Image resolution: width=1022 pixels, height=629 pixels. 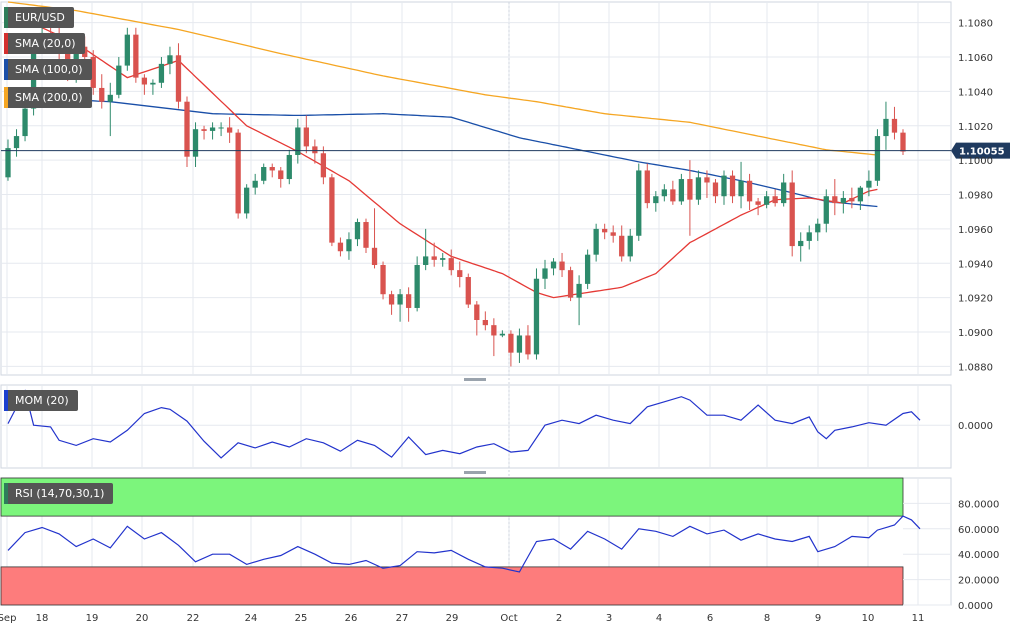 I want to click on x-tick-label: 26, so click(x=351, y=618).